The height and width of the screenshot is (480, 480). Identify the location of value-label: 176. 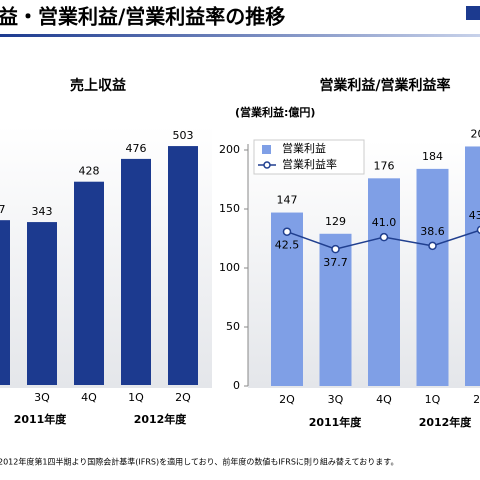
(384, 165).